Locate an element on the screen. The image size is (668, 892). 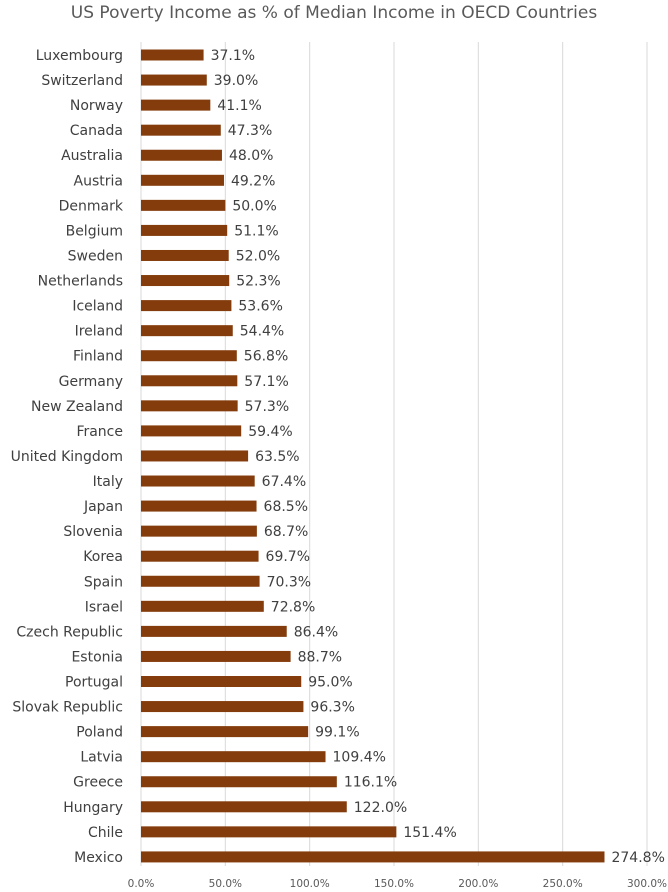
data-label: 96.3% is located at coordinates (332, 708).